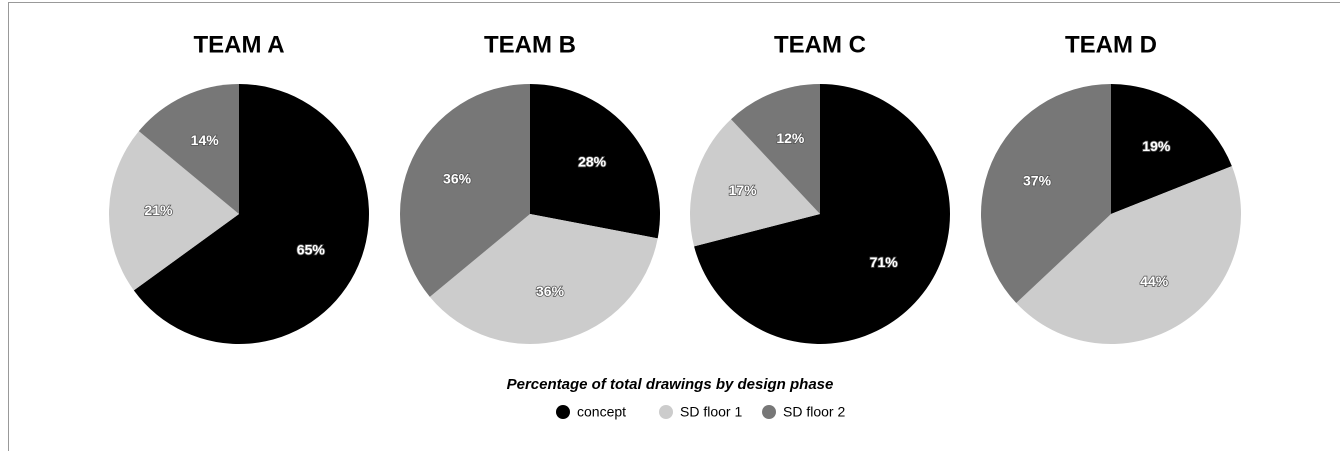  What do you see at coordinates (711, 412) in the screenshot?
I see `legend-label: SD floor 1` at bounding box center [711, 412].